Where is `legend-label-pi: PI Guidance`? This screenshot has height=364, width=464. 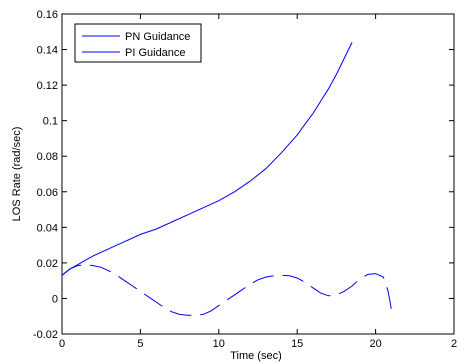 legend-label-pi: PI Guidance is located at coordinates (155, 53).